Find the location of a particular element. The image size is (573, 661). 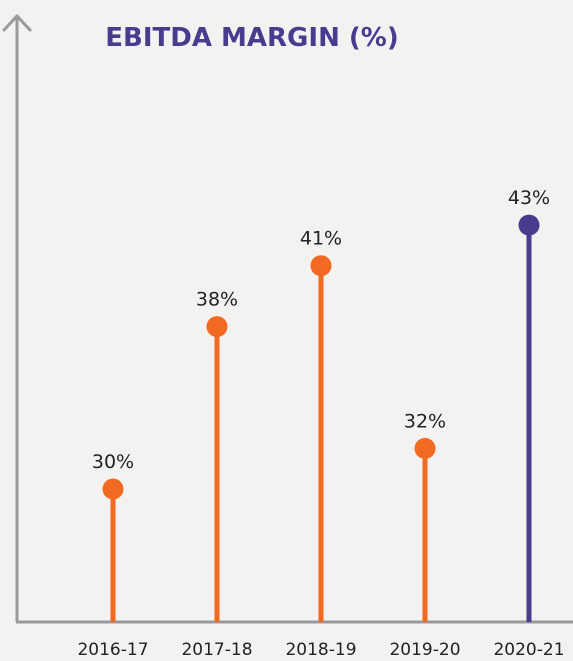

data-label-2019-20: 32% is located at coordinates (425, 421).